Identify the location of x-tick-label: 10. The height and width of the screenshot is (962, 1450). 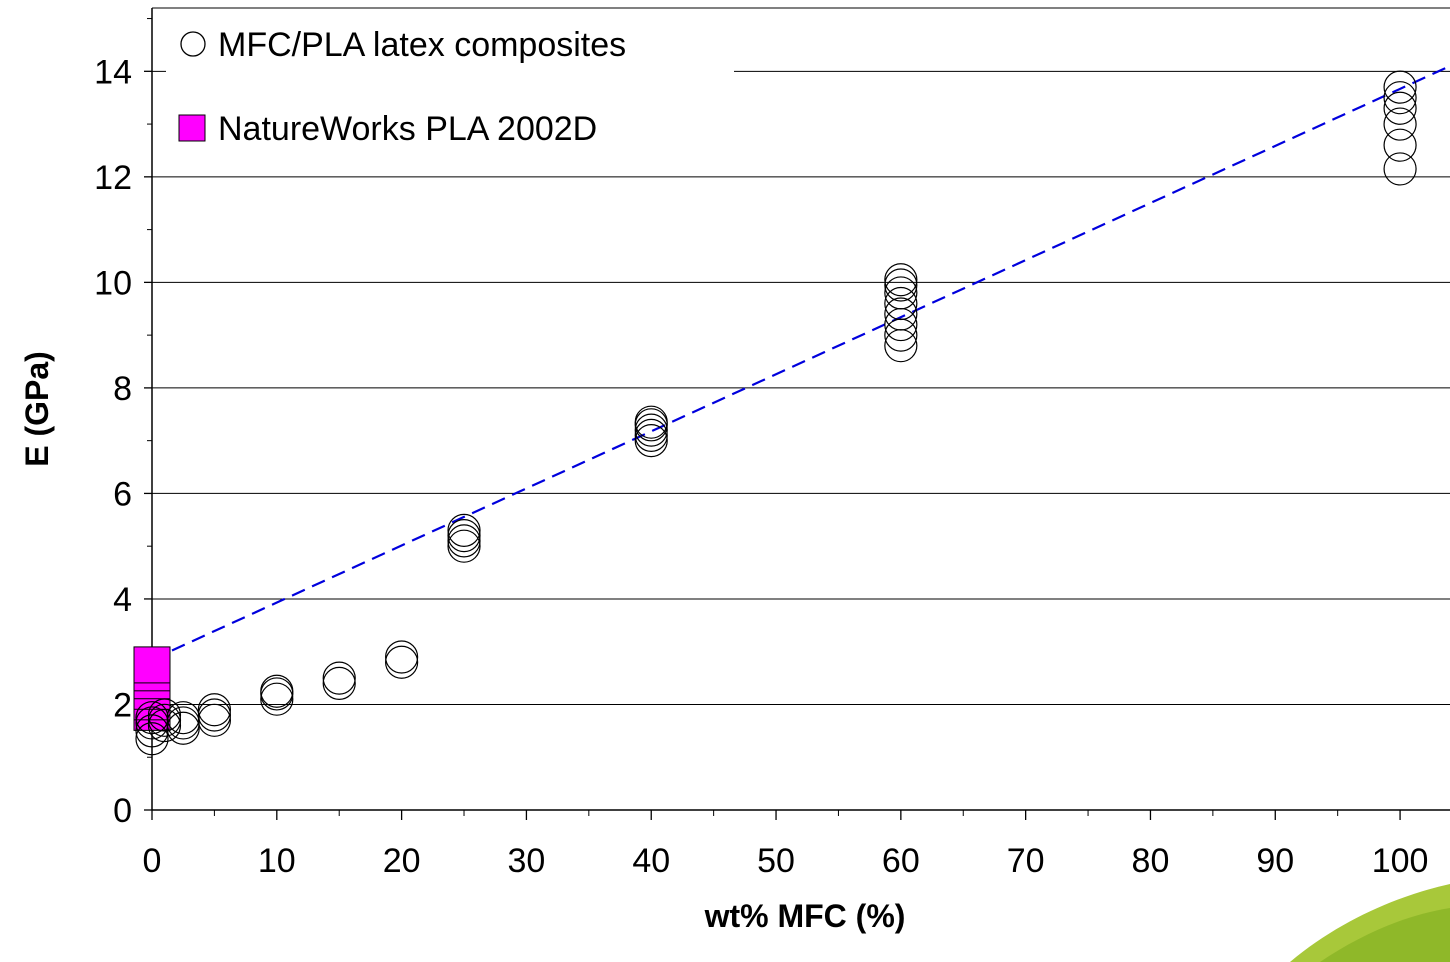
(277, 861).